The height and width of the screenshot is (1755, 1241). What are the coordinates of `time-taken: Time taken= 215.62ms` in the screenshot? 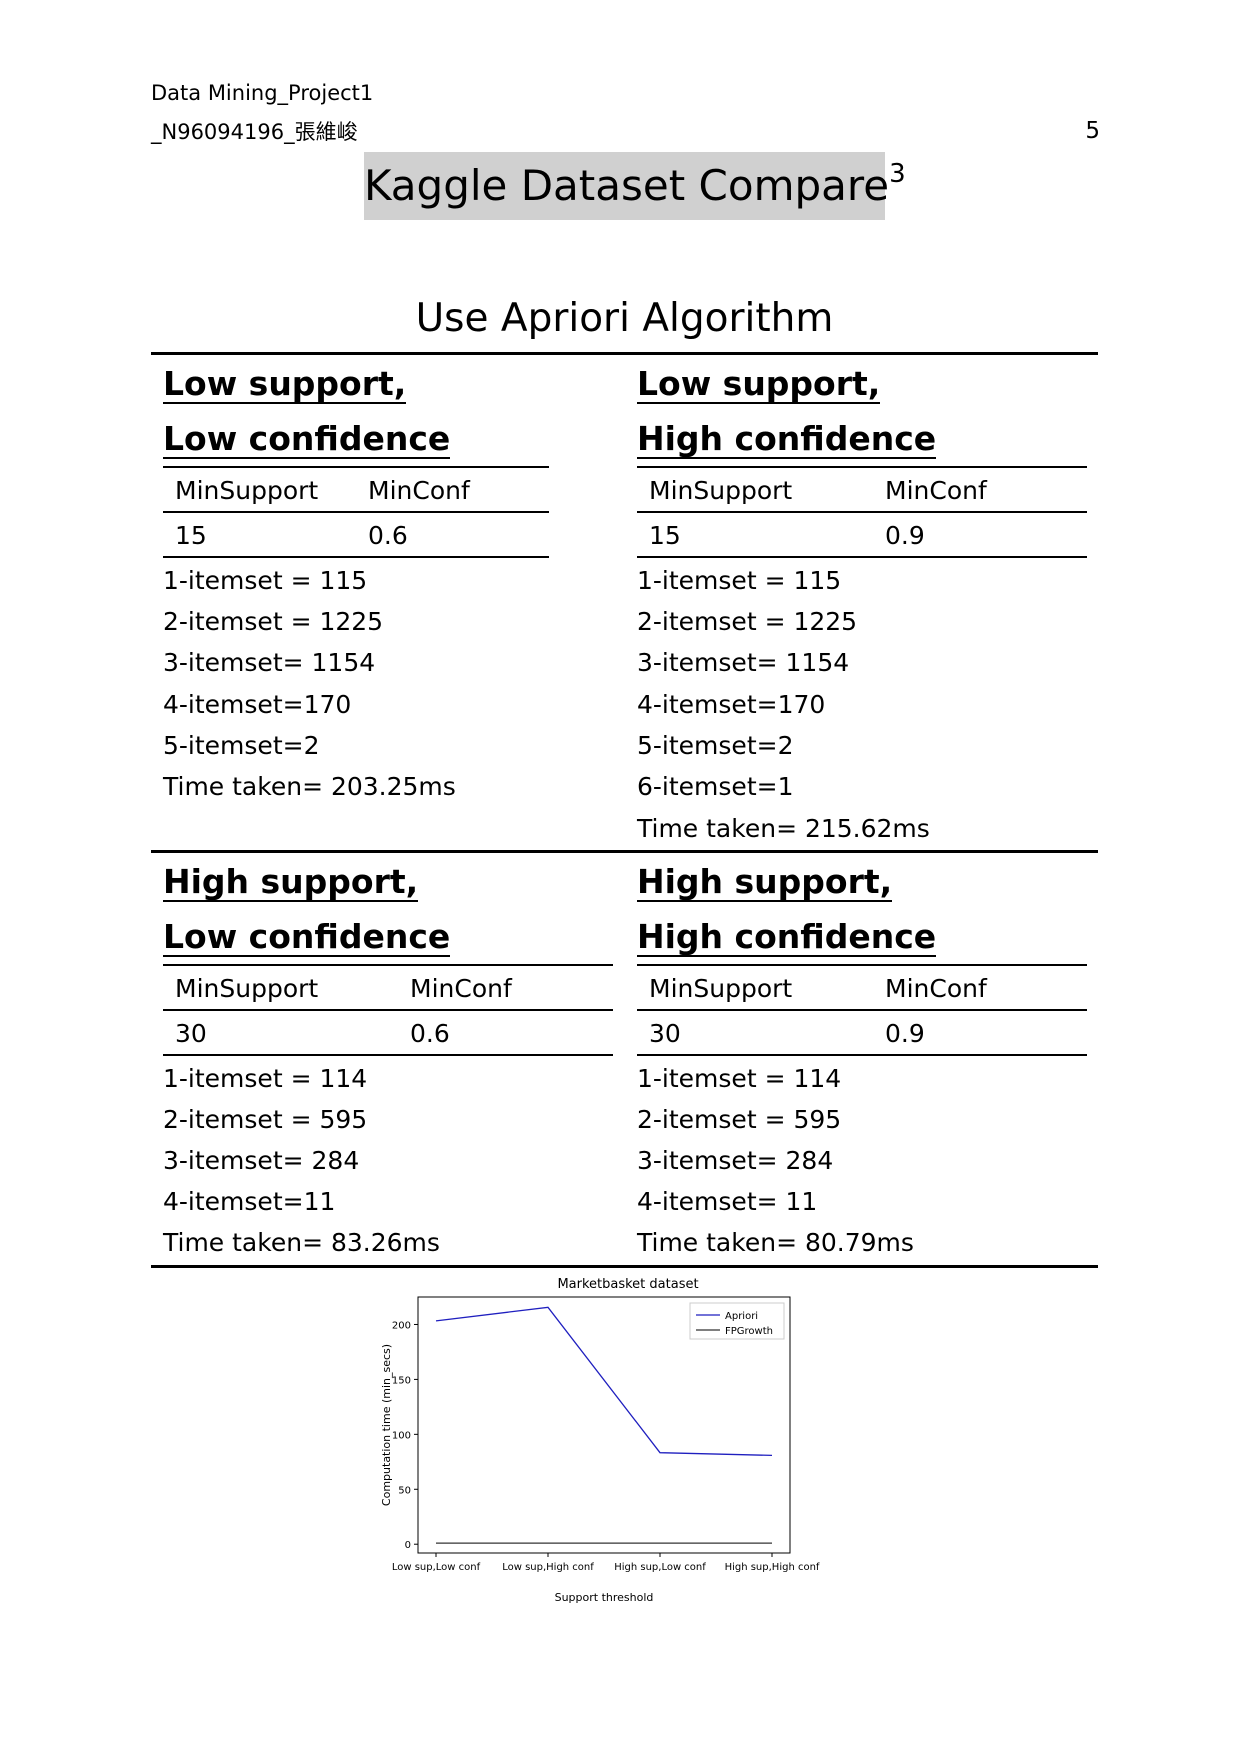 It's located at (783, 828).